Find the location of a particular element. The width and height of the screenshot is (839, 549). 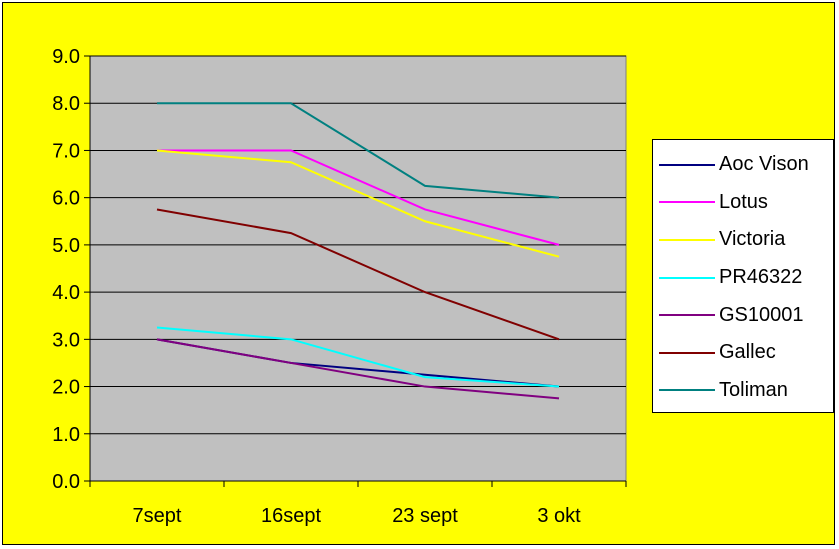

x-tick-label: 3 okt is located at coordinates (559, 516).